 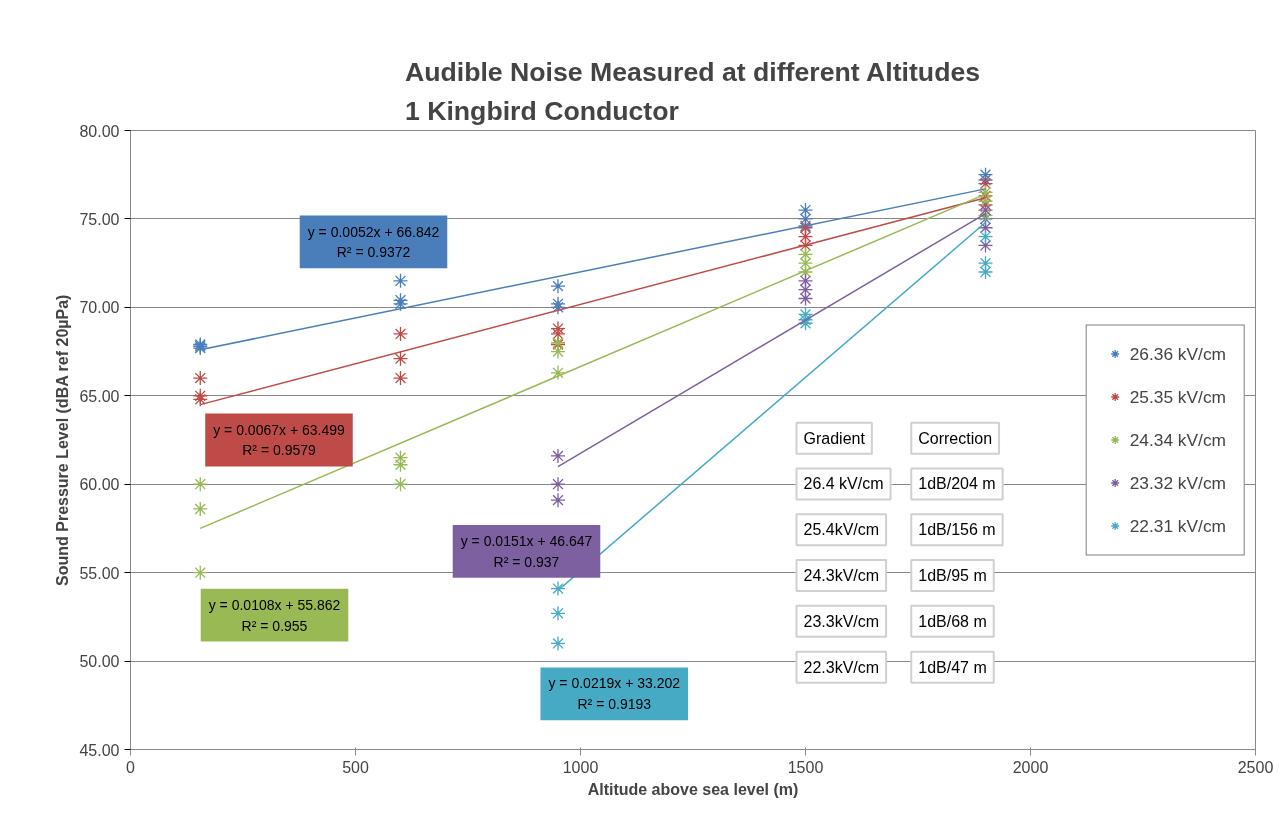 What do you see at coordinates (99, 396) in the screenshot?
I see `y-tick-label: 65.00` at bounding box center [99, 396].